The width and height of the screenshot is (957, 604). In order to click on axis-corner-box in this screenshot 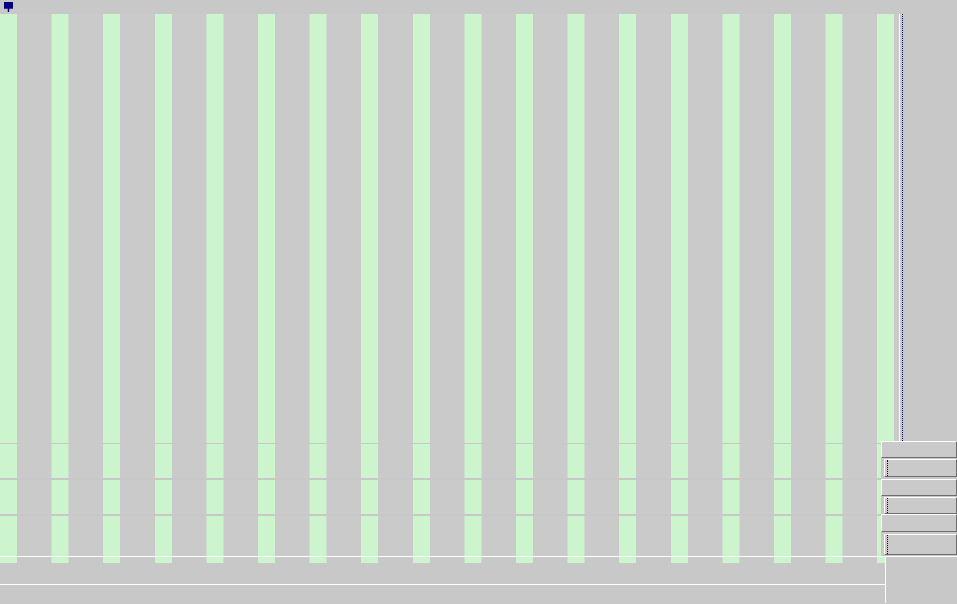, I will do `click(921, 579)`.